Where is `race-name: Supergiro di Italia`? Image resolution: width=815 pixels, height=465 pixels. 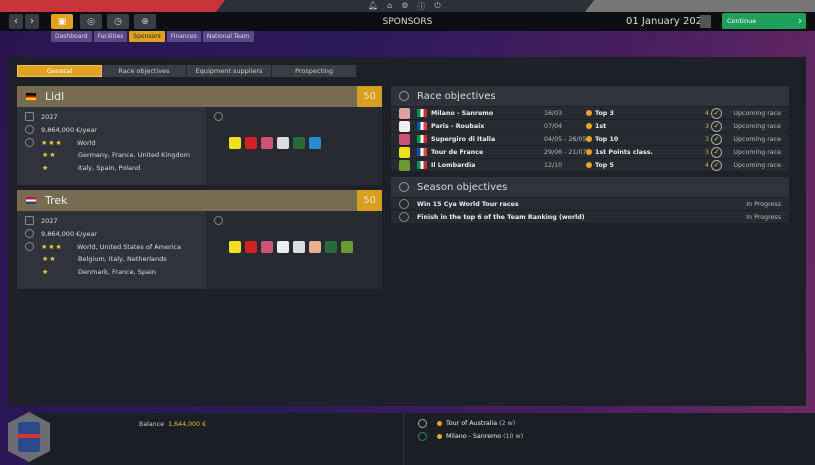 race-name: Supergiro di Italia is located at coordinates (463, 139).